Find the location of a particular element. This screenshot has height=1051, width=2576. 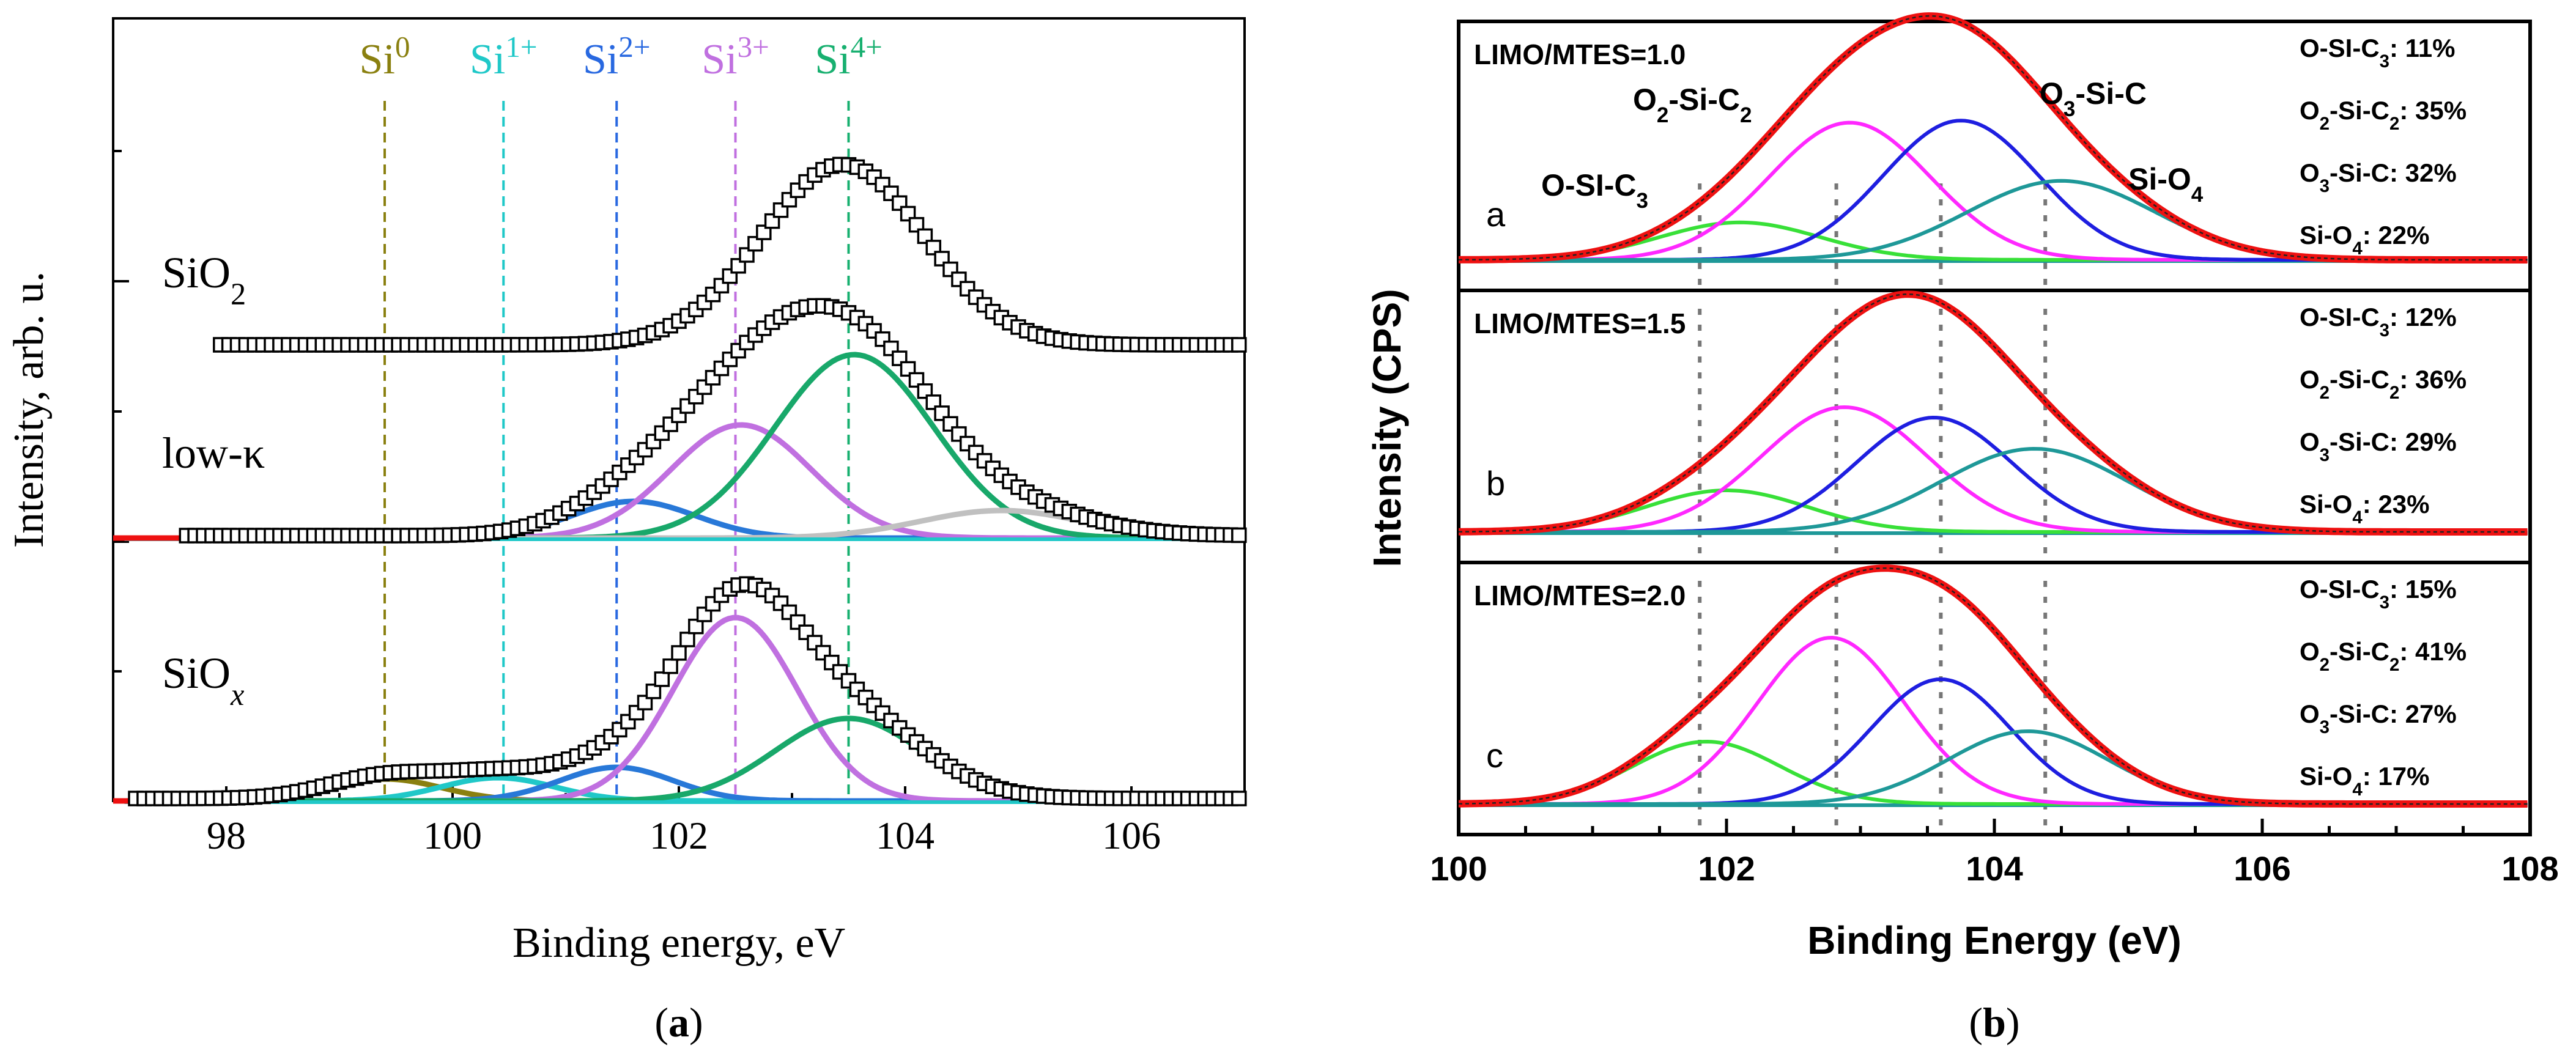

peak-label-3: Si-O4 is located at coordinates (2166, 185).